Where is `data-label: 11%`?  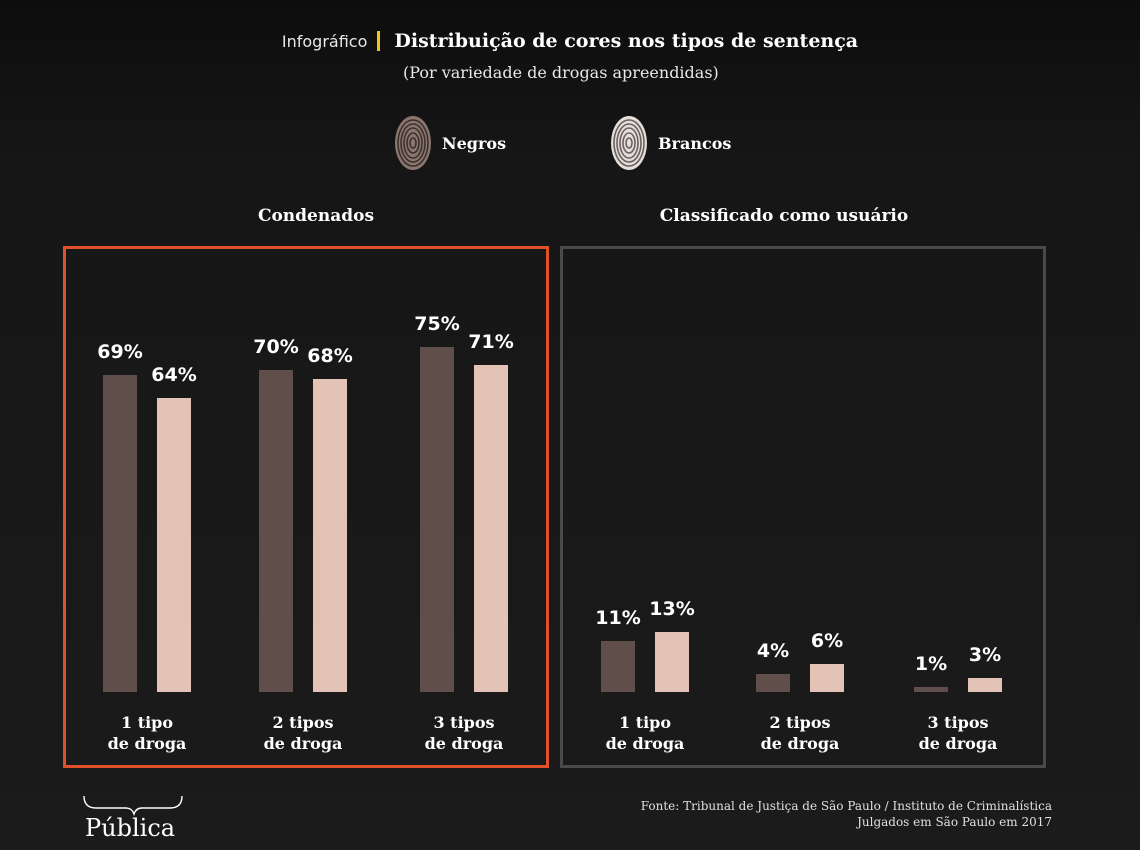
data-label: 11% is located at coordinates (618, 618).